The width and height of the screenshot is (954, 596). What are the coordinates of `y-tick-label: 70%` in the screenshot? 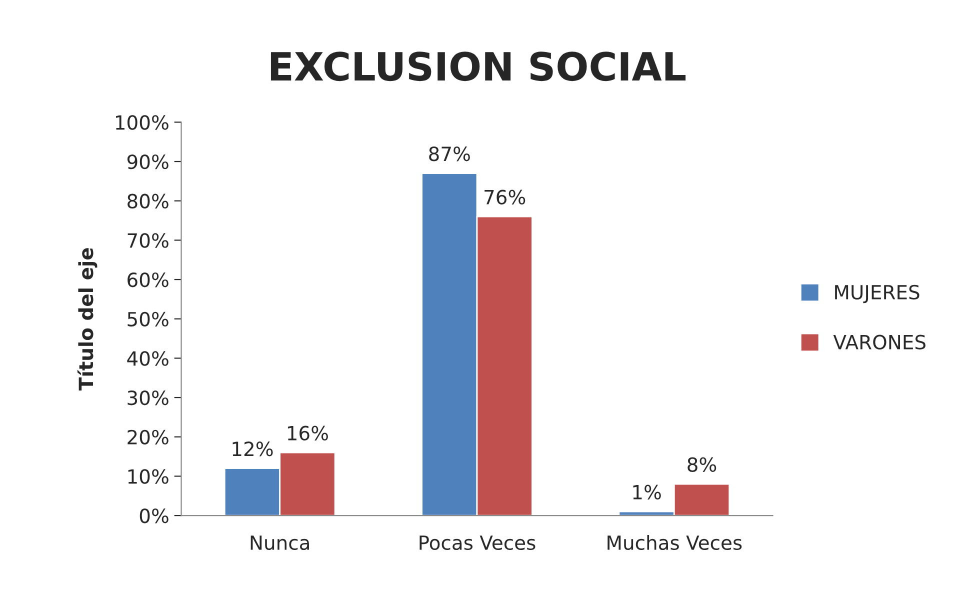 It's located at (148, 240).